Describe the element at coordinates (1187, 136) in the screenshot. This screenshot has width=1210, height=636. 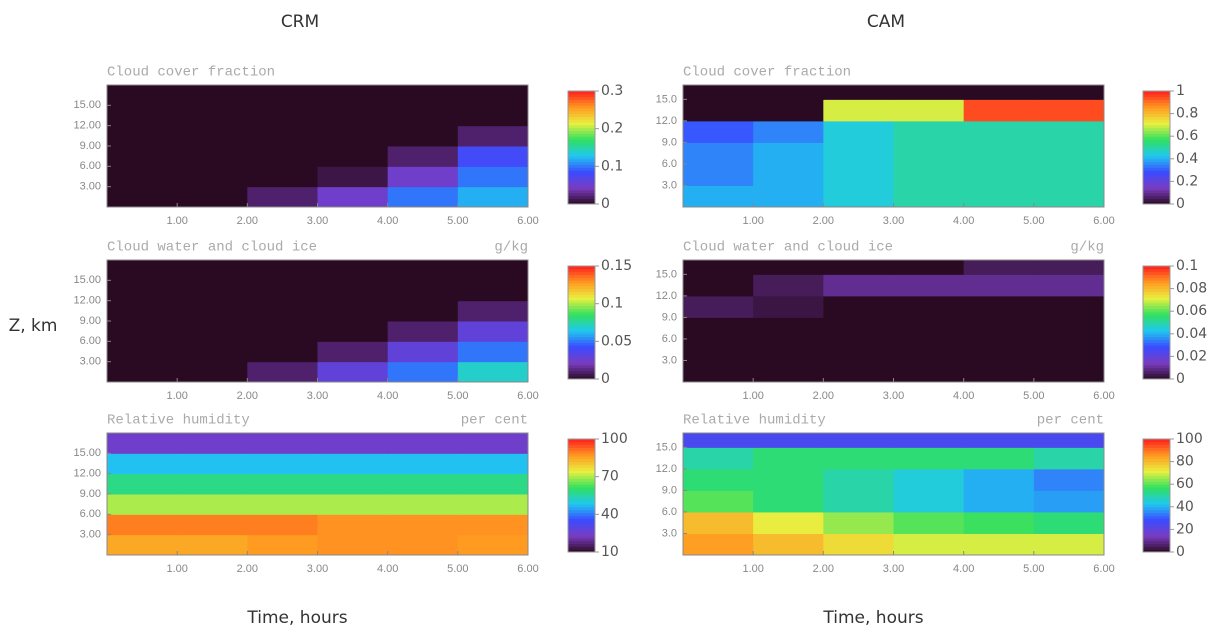
I see `colorbar-tick-label: 0.6` at that location.